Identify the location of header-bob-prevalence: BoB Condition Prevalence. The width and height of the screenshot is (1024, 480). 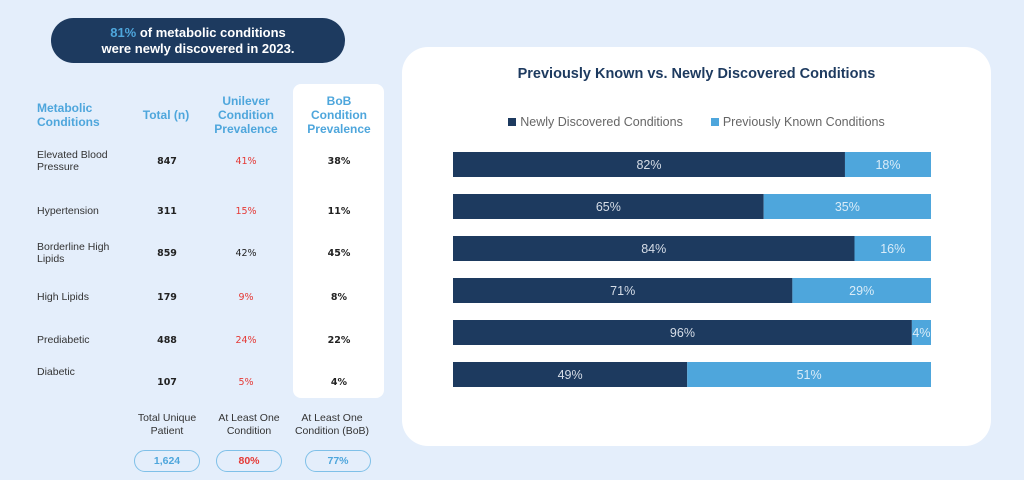
(339, 115).